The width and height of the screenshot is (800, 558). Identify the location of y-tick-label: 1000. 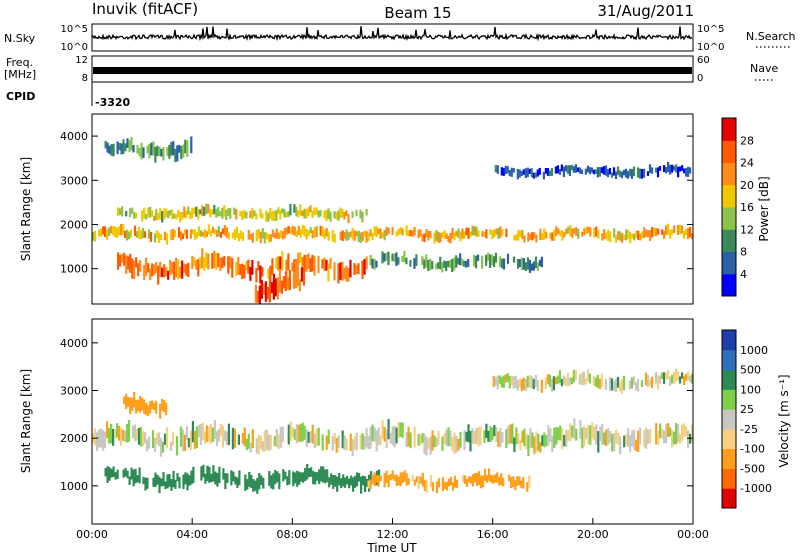
(74, 486).